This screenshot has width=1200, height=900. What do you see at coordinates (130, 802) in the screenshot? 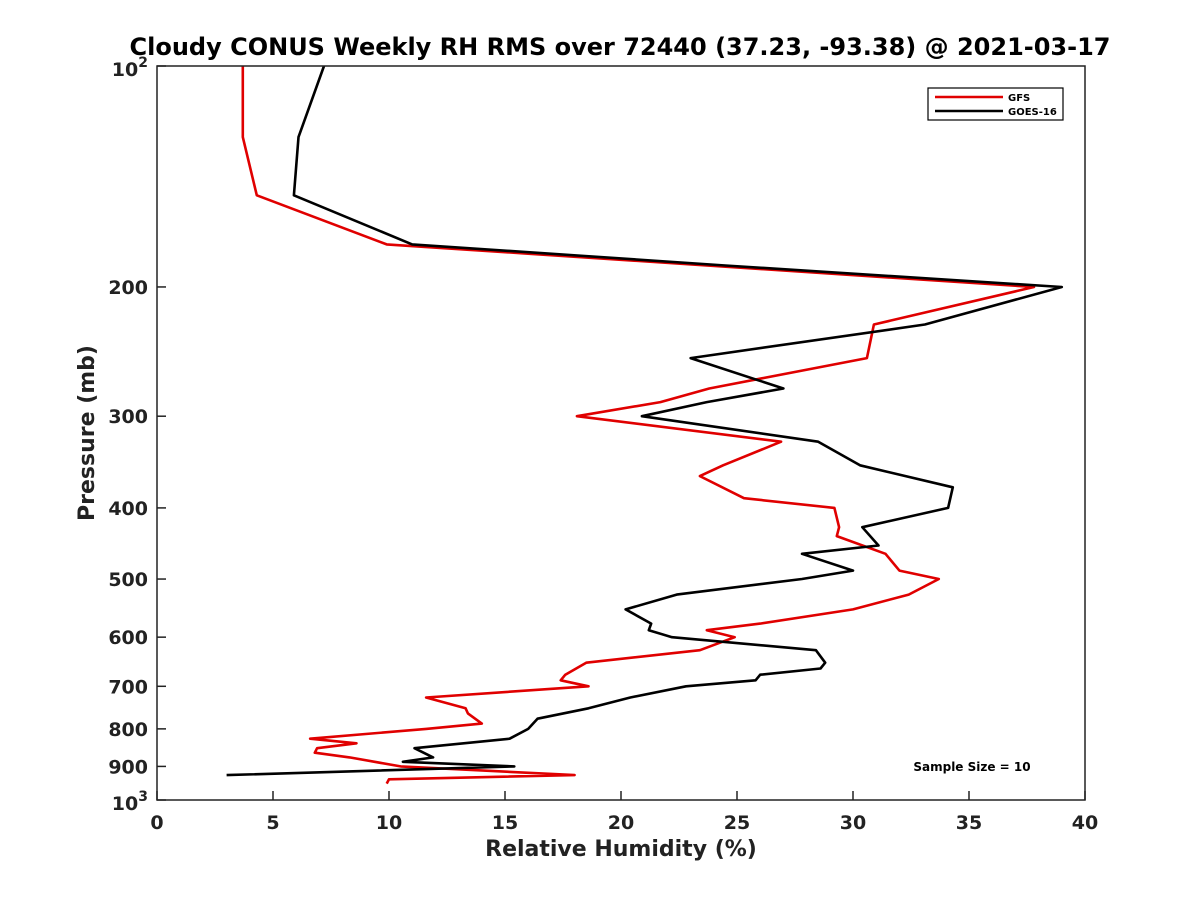
I see `y-tick-label: 10³` at bounding box center [130, 802].